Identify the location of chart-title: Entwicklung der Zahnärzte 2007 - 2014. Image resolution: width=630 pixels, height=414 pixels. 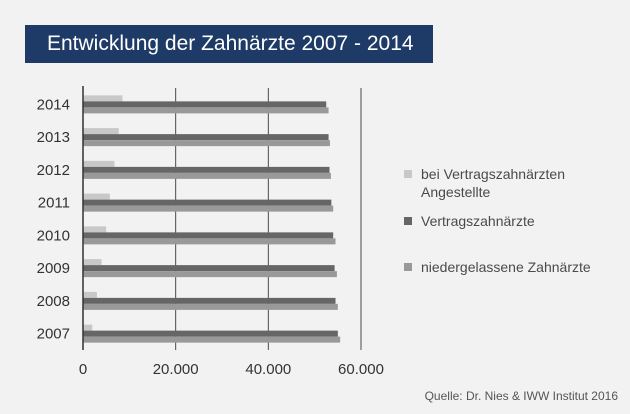
(229, 44).